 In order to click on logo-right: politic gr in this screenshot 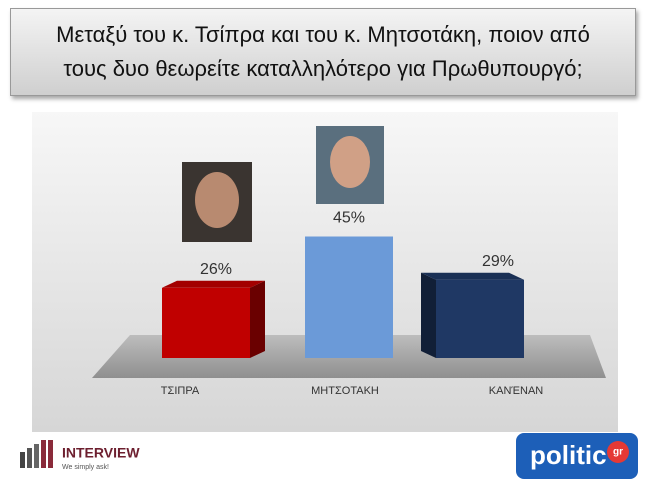, I will do `click(577, 456)`.